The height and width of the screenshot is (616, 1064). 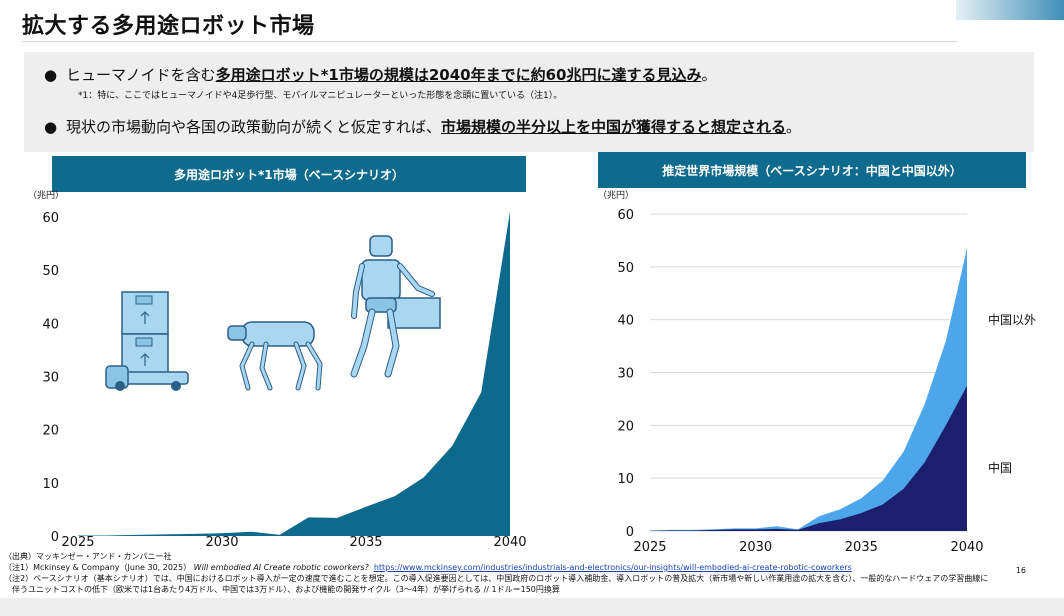 What do you see at coordinates (50, 324) in the screenshot?
I see `left-y-tick-label: 40` at bounding box center [50, 324].